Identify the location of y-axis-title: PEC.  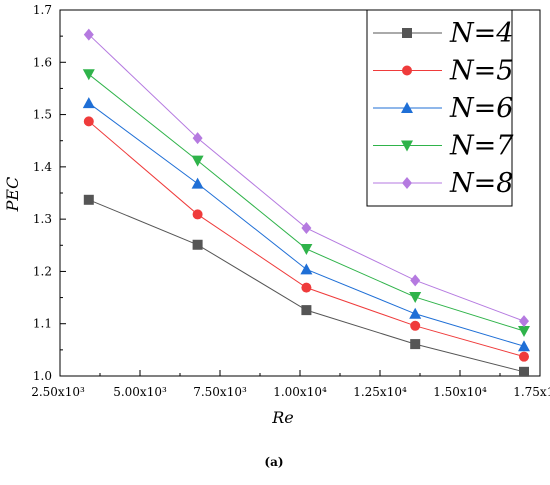
(12, 195).